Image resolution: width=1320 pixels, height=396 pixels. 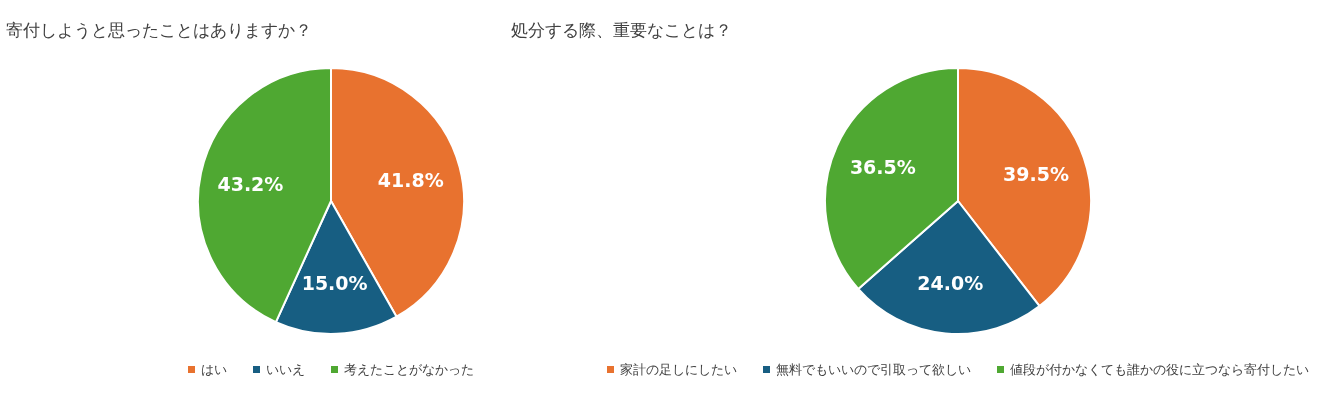 What do you see at coordinates (621, 30) in the screenshot?
I see `chart-title: 処分する際、重要なことは？` at bounding box center [621, 30].